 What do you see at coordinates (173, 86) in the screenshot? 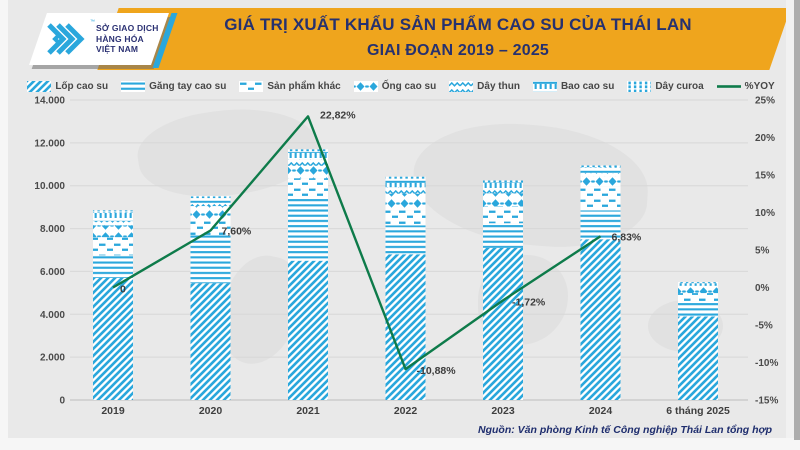
I see `legend-item: Găng tay cao su` at bounding box center [173, 86].